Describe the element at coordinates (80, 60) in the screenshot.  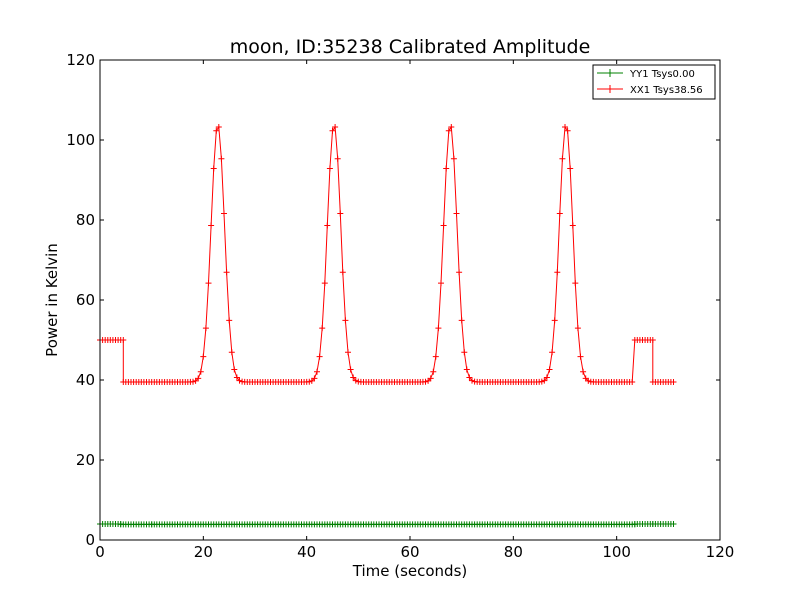
I see `y-tick-label: 120` at that location.